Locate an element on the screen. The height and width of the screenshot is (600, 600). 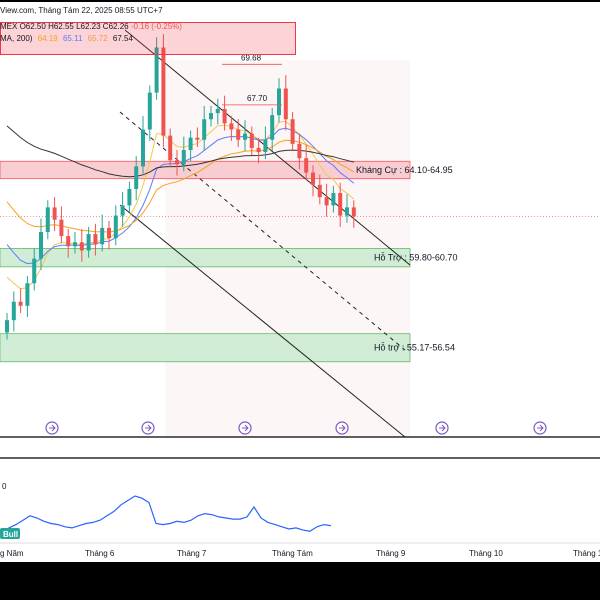
x-tick-label-1: Tháng 6 is located at coordinates (100, 553).